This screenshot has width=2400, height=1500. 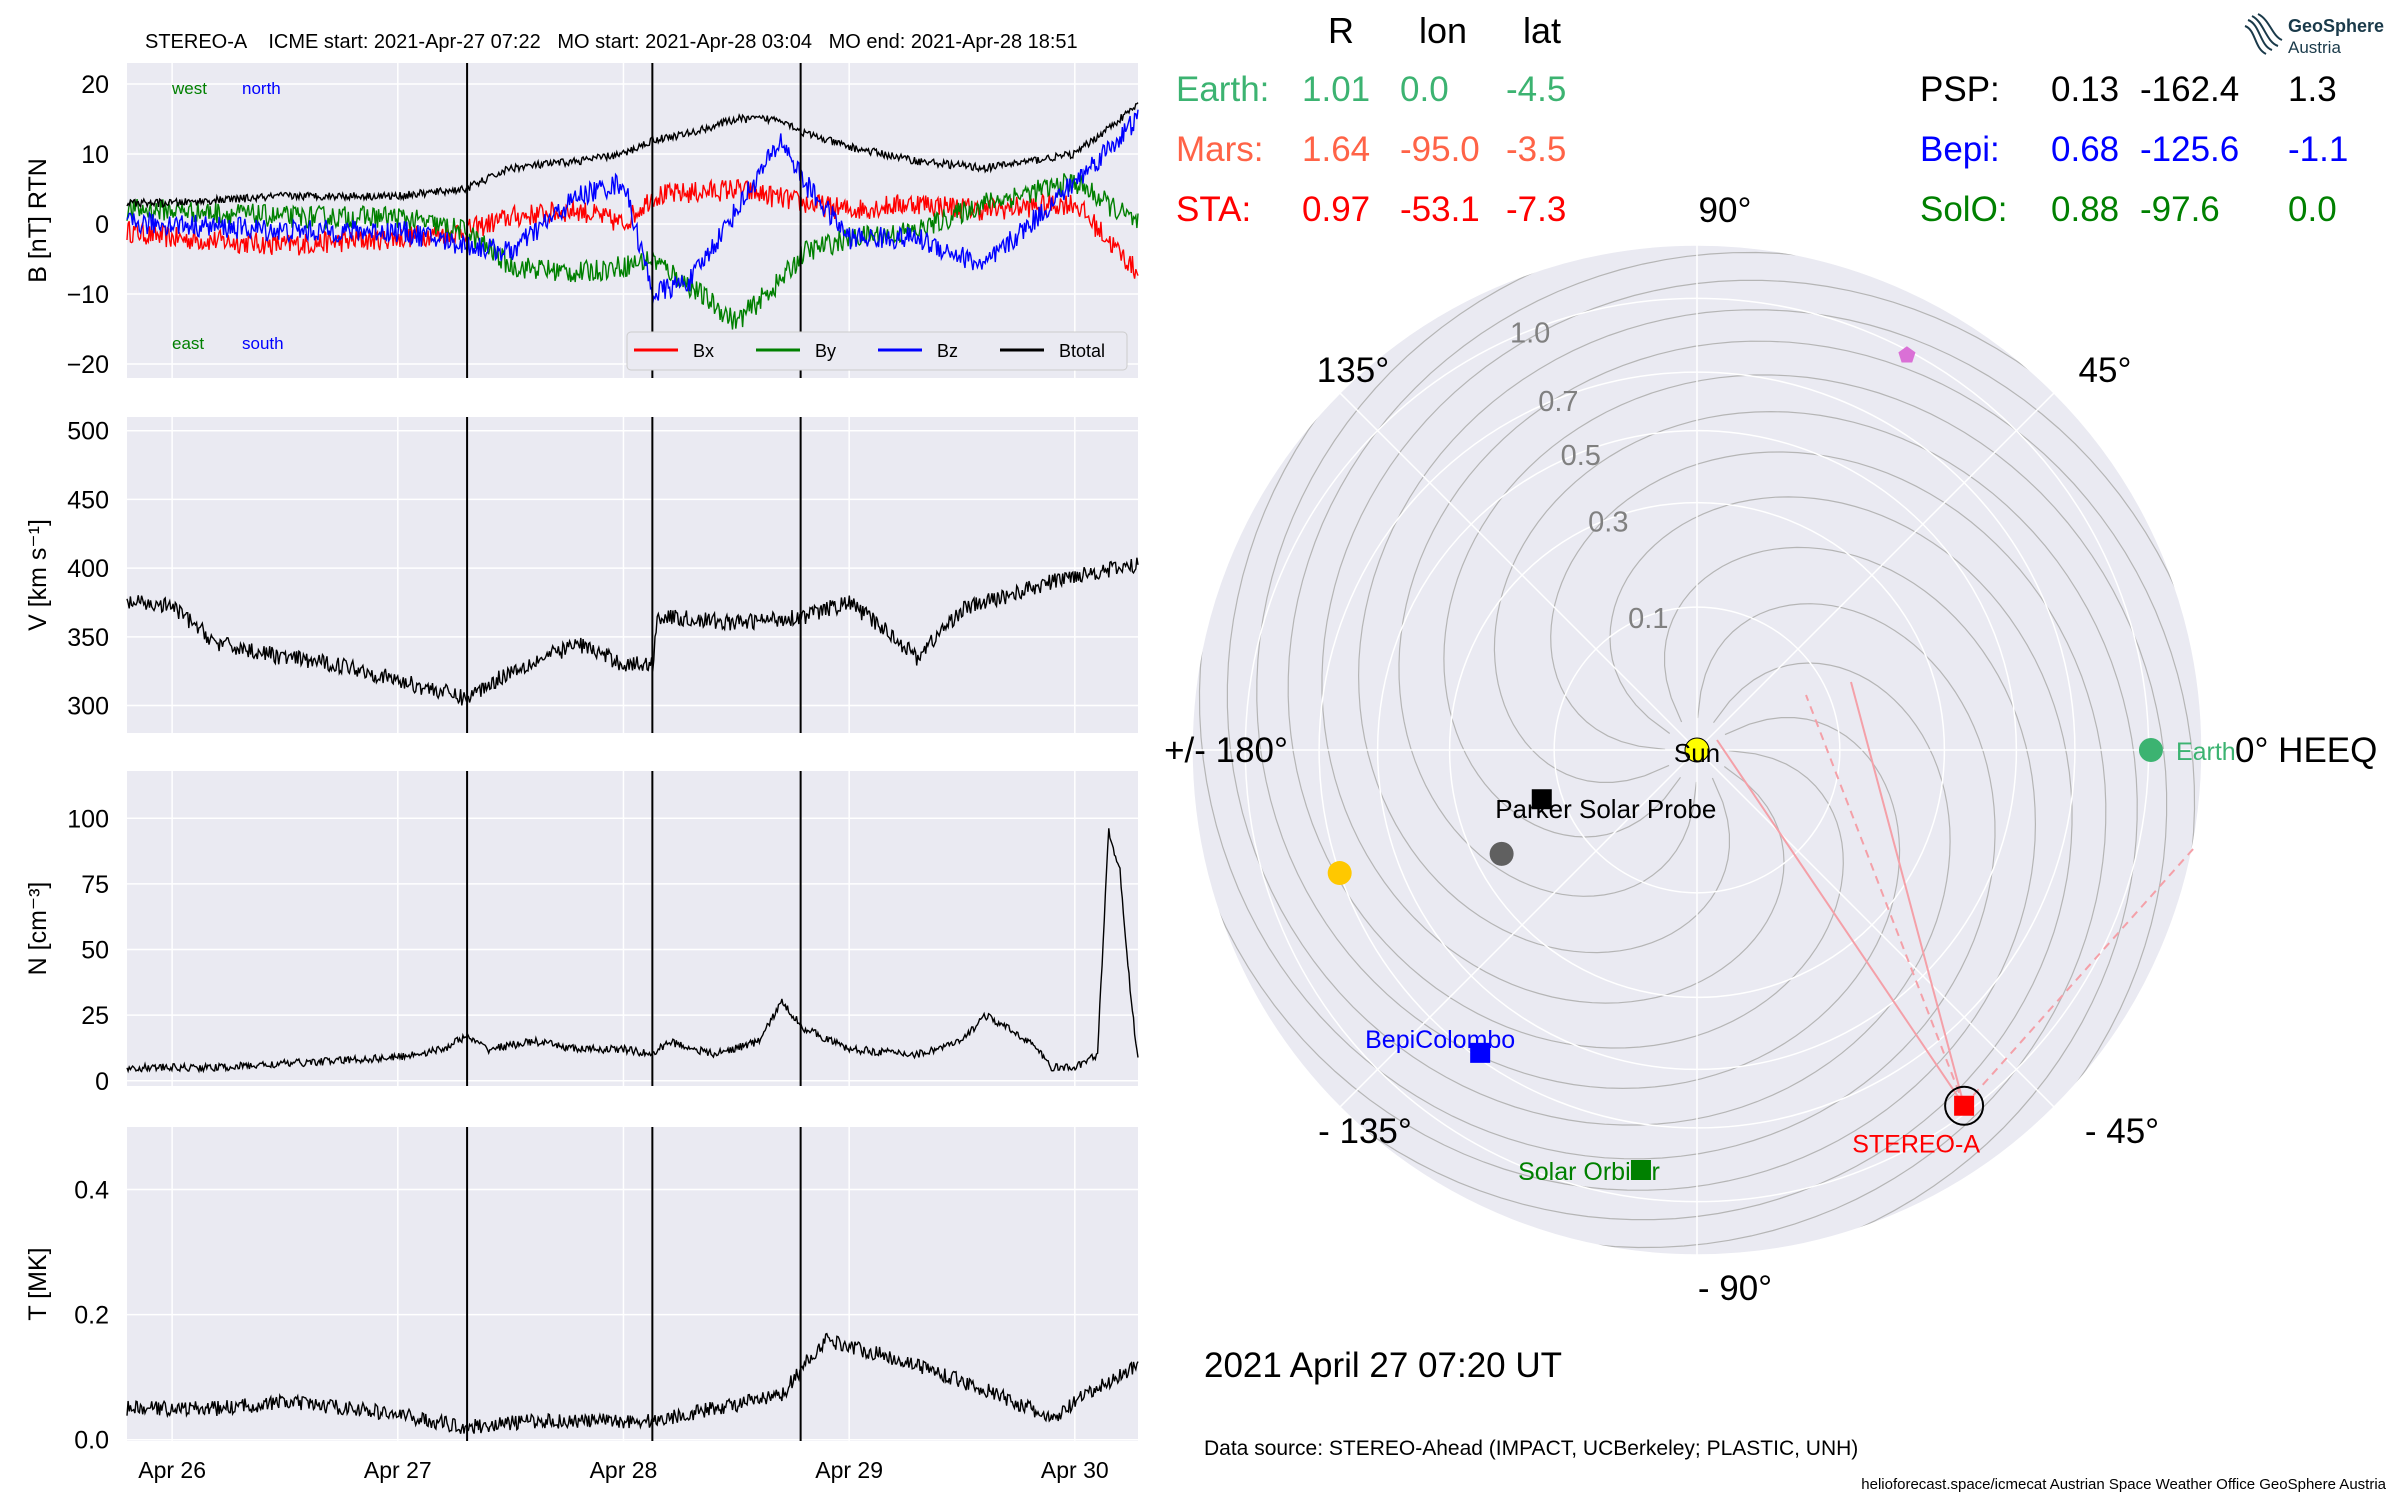 What do you see at coordinates (1536, 209) in the screenshot?
I see `table-cell-lat: -7.3` at bounding box center [1536, 209].